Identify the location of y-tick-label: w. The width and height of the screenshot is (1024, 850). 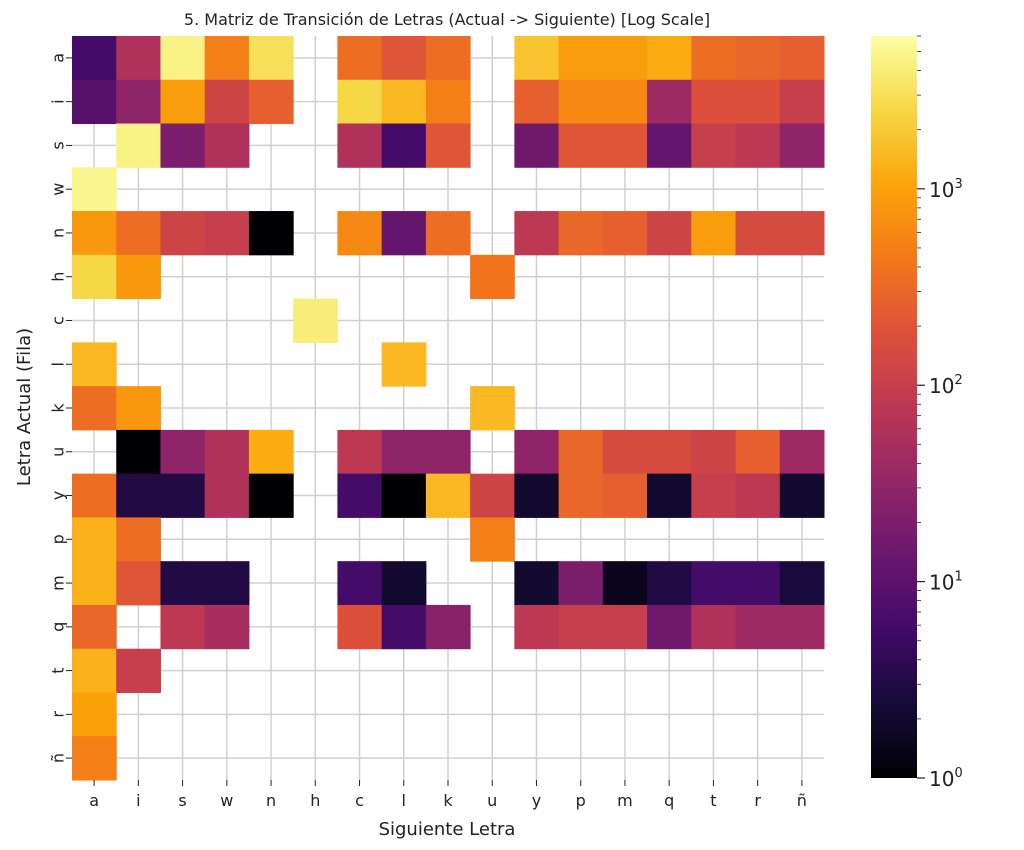
(58, 189).